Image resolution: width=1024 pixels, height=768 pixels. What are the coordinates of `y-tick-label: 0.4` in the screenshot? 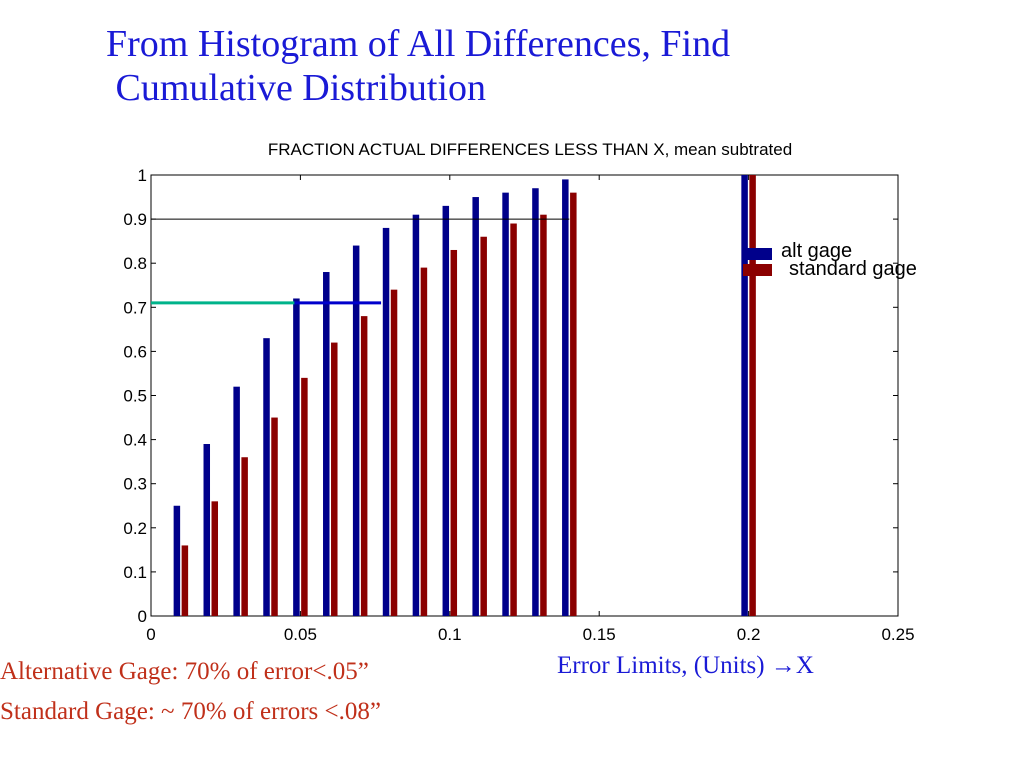 It's located at (135, 440).